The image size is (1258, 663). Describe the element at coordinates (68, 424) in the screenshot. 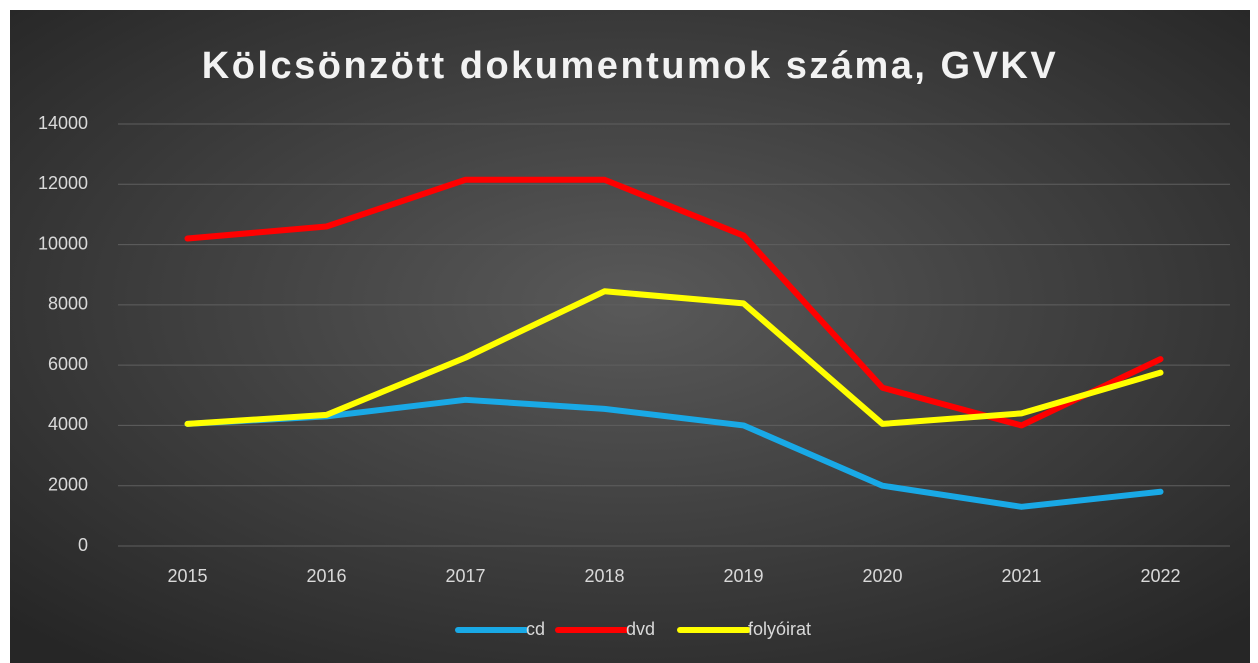

I see `y-tick-label: 4000` at that location.